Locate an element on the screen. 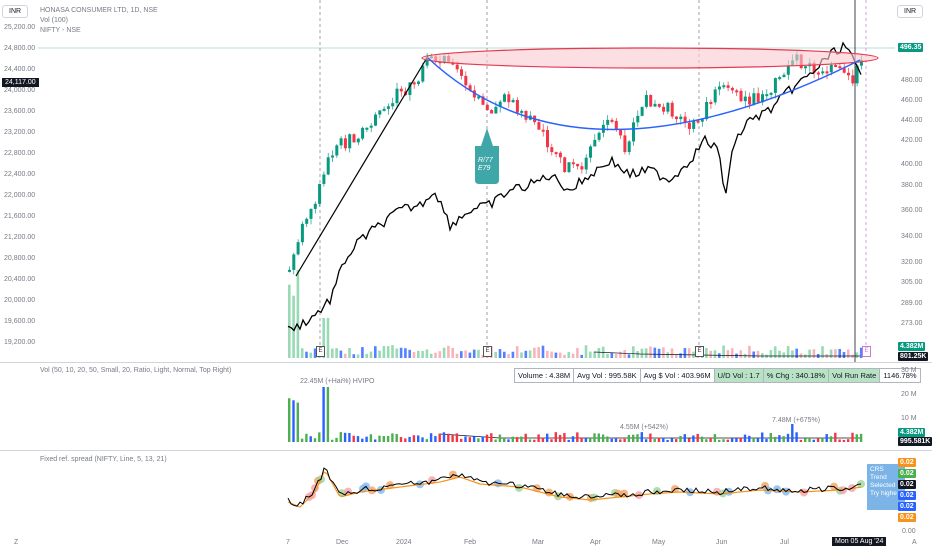 The image size is (932, 550). right-axis-tick: 360.00 is located at coordinates (912, 210).